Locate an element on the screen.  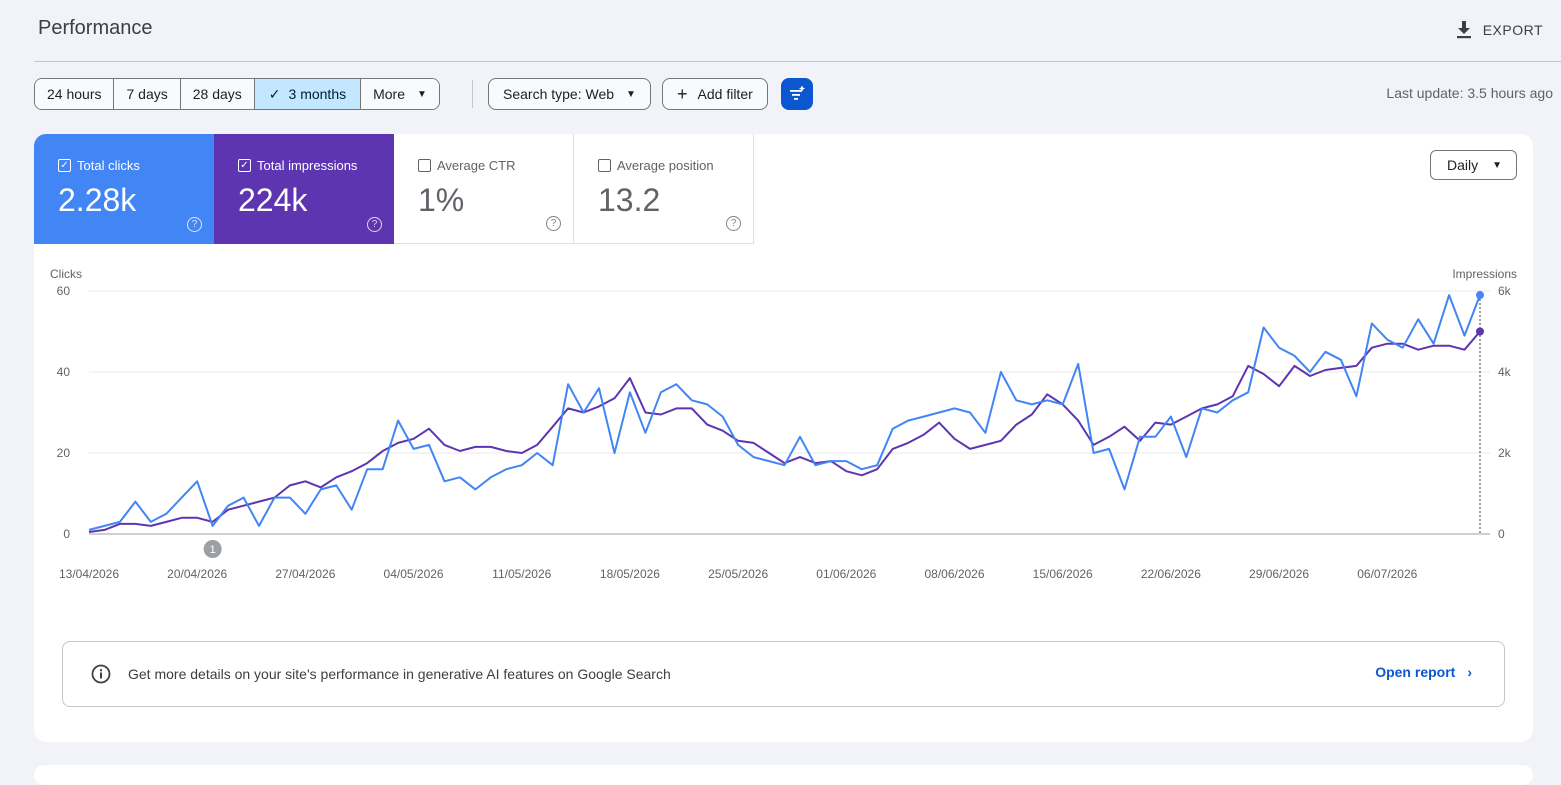
x-tick-label: 13/04/2026 is located at coordinates (89, 574).